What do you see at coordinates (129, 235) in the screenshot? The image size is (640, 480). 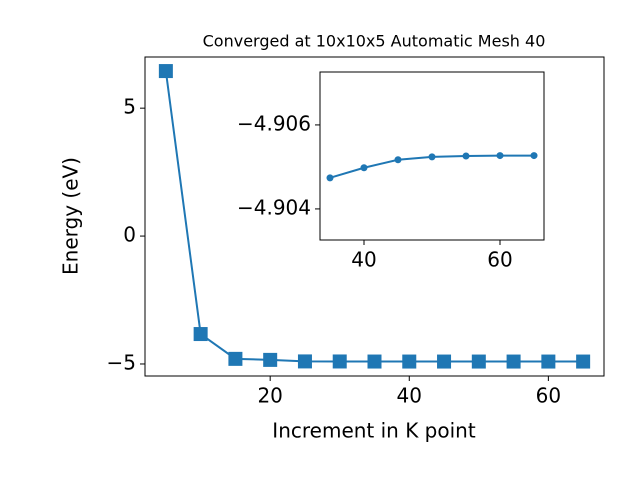 I see `y-tick-label: 0` at bounding box center [129, 235].